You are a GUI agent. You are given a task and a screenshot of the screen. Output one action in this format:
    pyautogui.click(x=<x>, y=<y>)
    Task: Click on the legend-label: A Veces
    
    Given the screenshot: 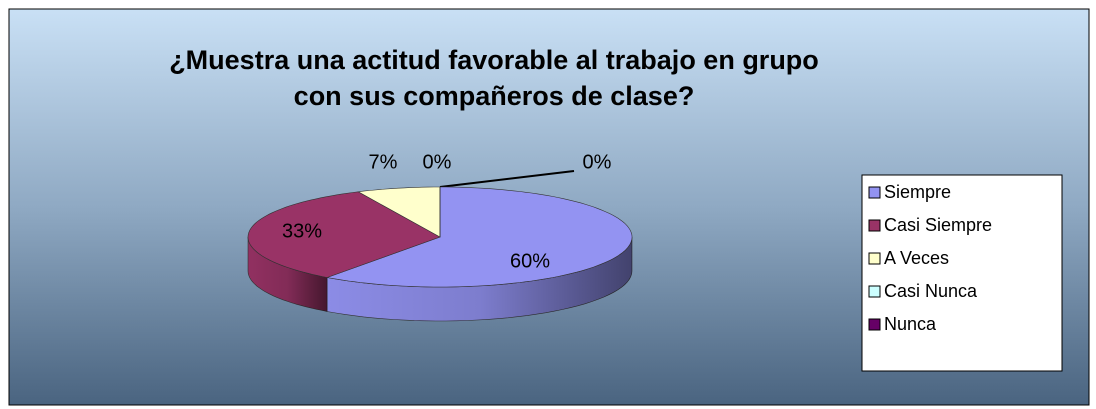 What is the action you would take?
    pyautogui.click(x=916, y=258)
    